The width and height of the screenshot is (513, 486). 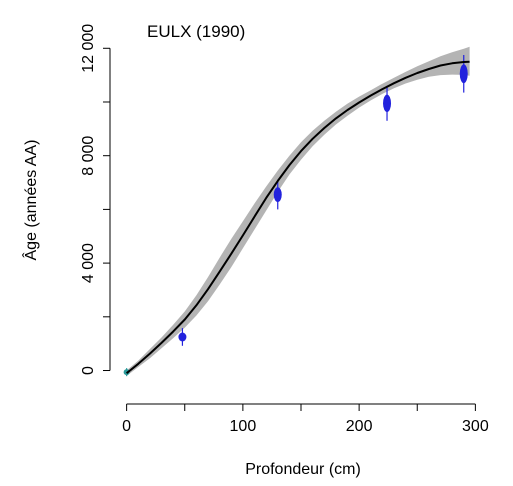 I want to click on y-tick-label: 4 000, so click(x=88, y=263).